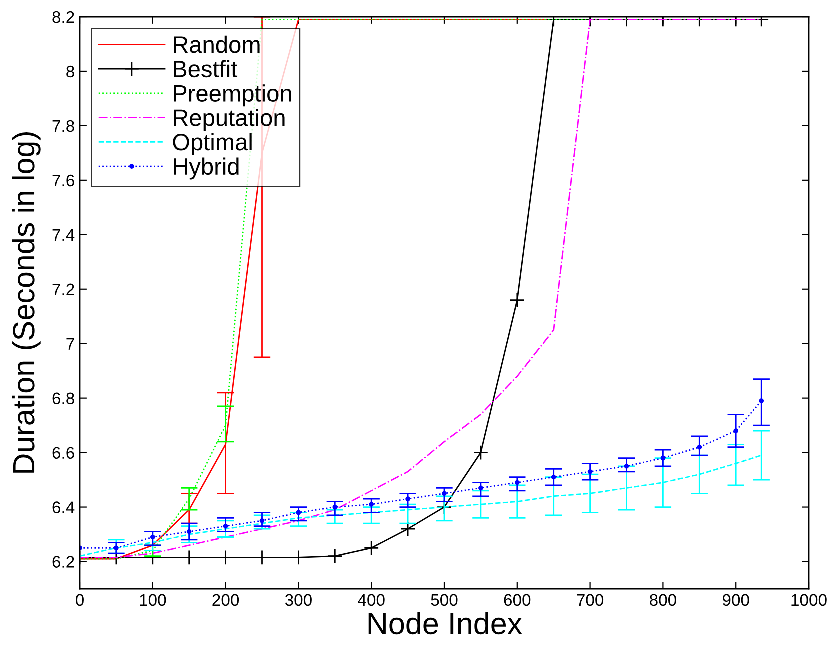 The width and height of the screenshot is (830, 646). Describe the element at coordinates (229, 120) in the screenshot. I see `legend-label: Reputation` at that location.